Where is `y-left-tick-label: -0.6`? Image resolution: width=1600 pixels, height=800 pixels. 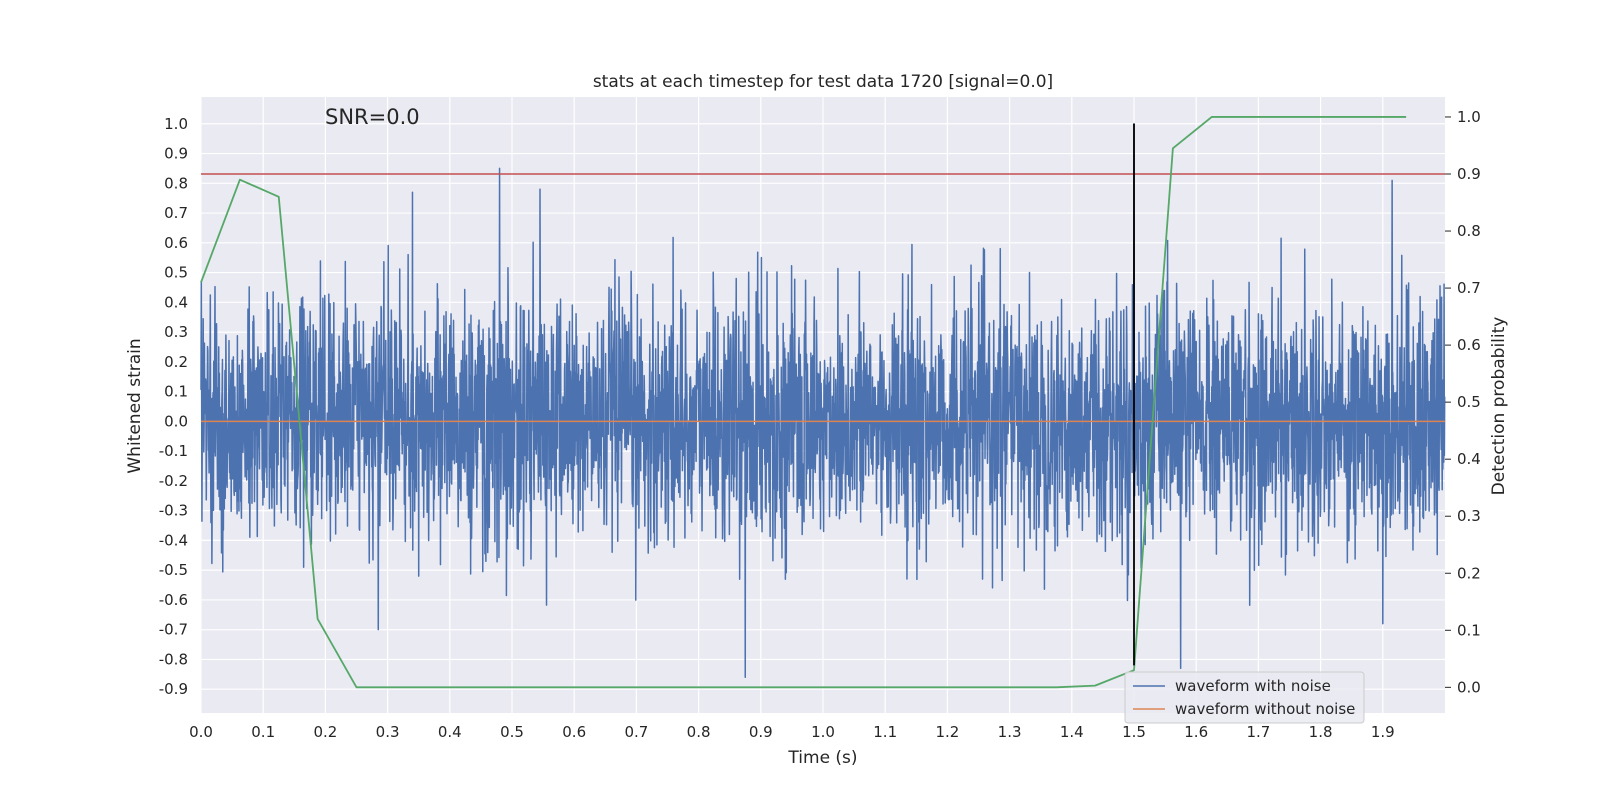
y-left-tick-label: -0.6 is located at coordinates (173, 600).